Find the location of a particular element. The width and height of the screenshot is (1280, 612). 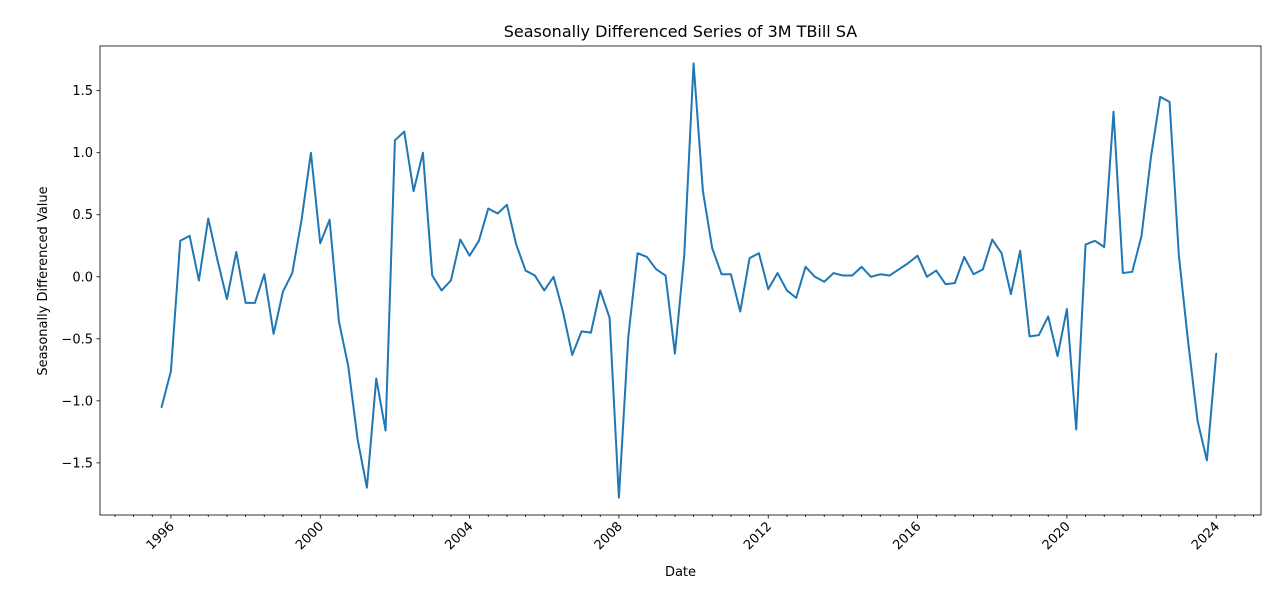

y-tick-label: 1.0 is located at coordinates (82, 153).